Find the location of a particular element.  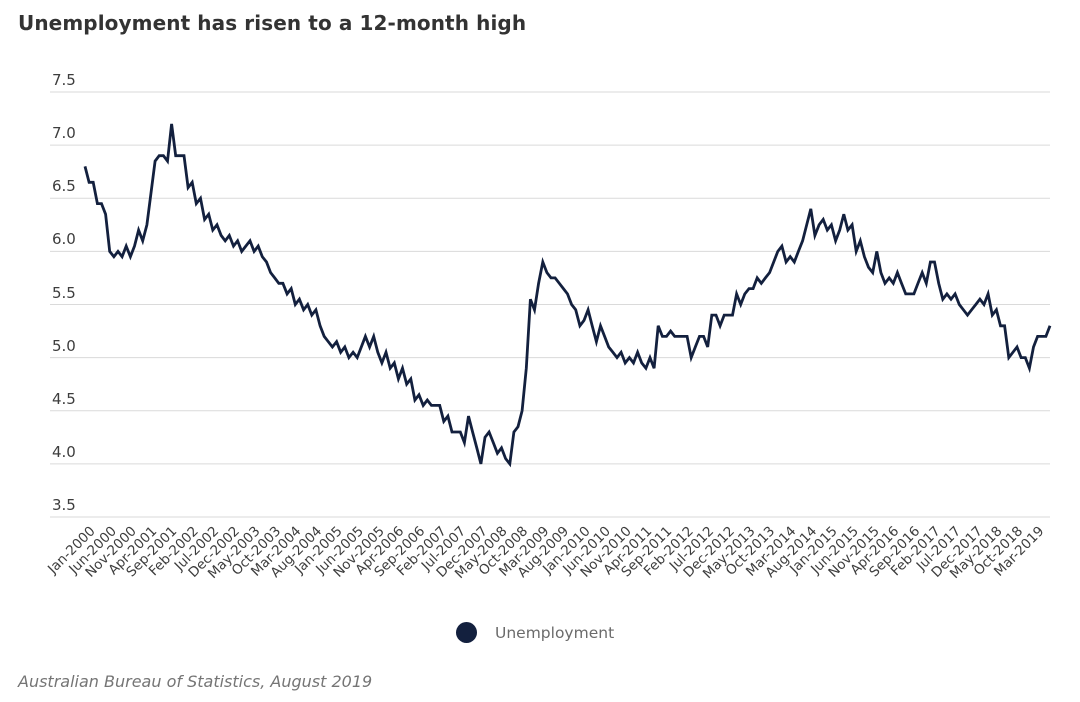

y-axis-label: 7.0 is located at coordinates (64, 133).